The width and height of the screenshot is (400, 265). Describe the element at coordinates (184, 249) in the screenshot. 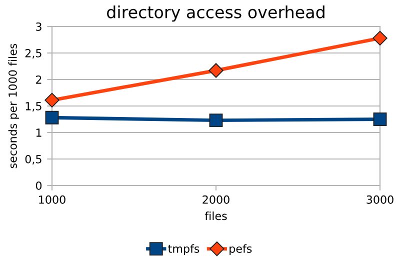

I see `legend-label: tmpfs` at that location.